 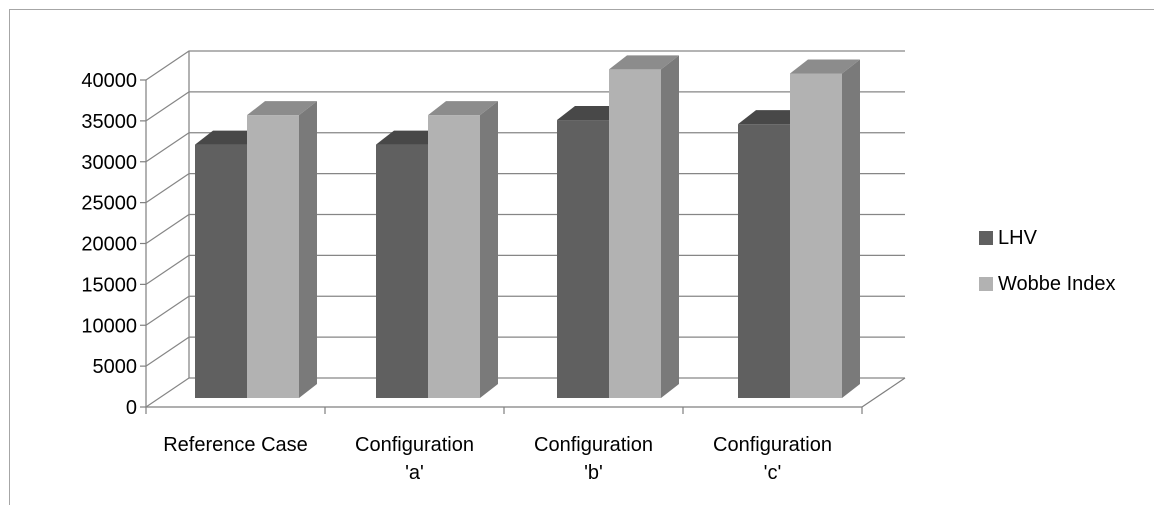 I want to click on y-tick-label: 20000, so click(x=109, y=245).